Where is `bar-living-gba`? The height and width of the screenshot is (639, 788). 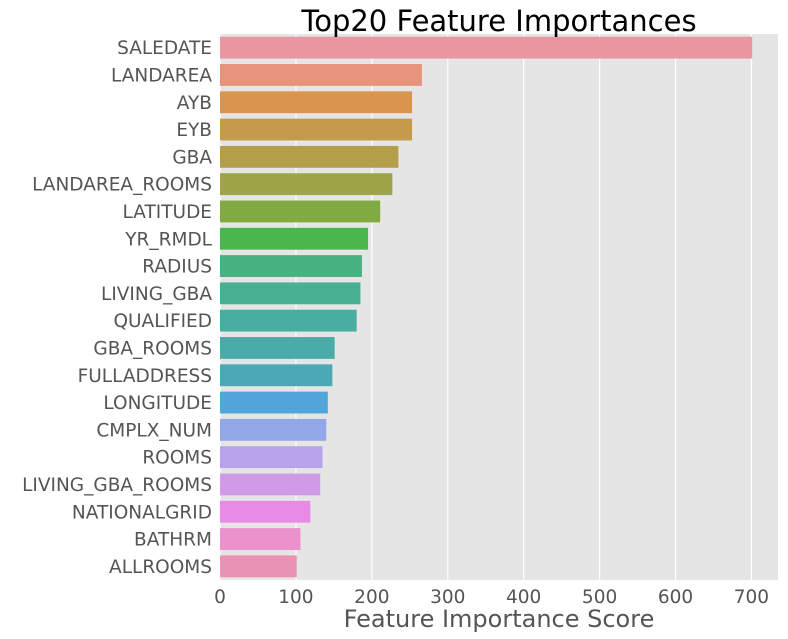
bar-living-gba is located at coordinates (290, 293).